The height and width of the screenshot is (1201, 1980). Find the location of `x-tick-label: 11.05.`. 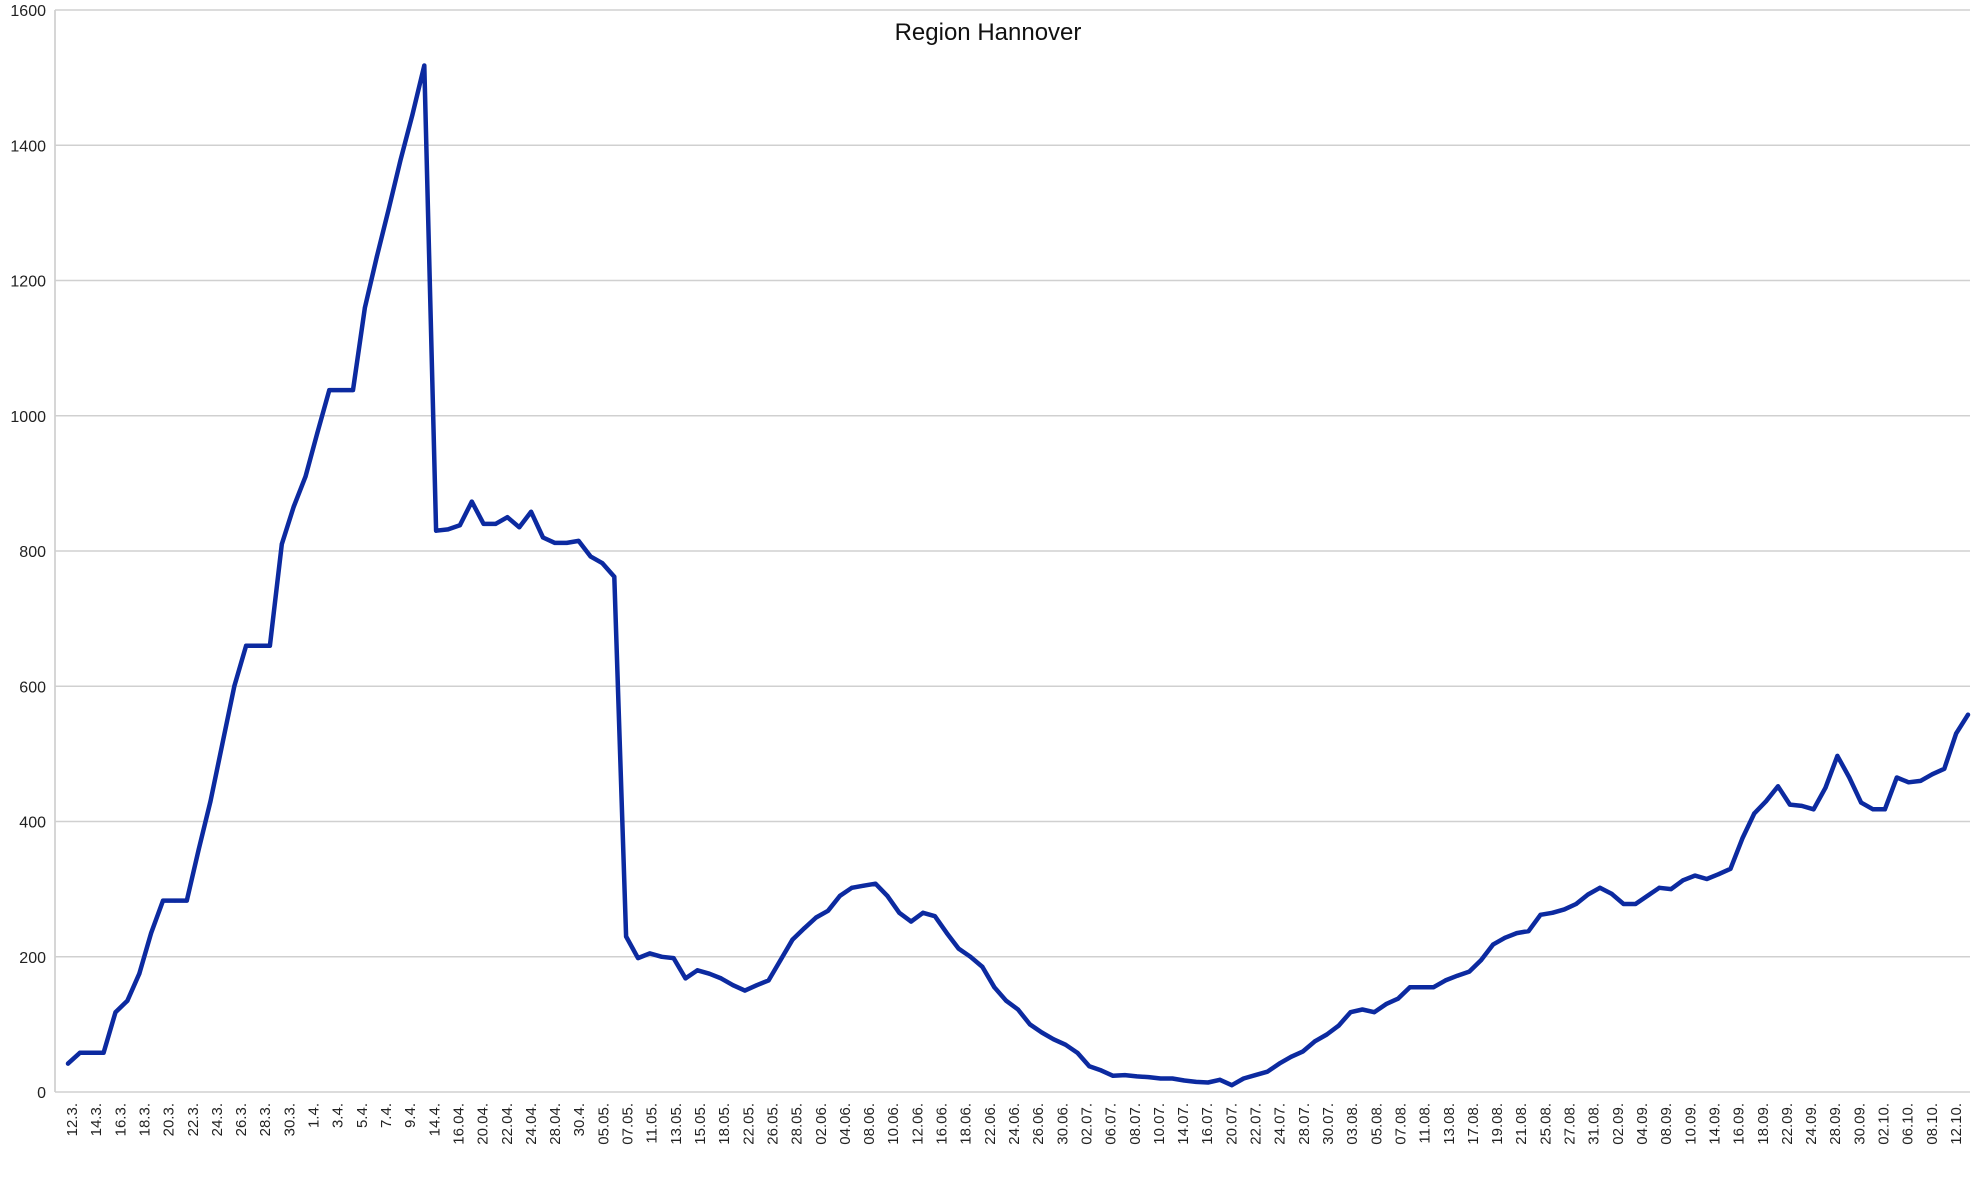

x-tick-label: 11.05. is located at coordinates (652, 1123).